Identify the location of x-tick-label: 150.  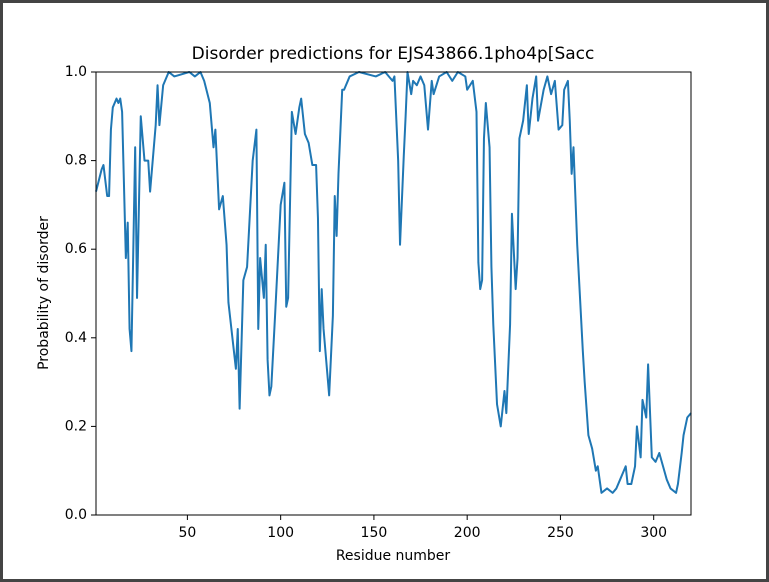
(374, 533).